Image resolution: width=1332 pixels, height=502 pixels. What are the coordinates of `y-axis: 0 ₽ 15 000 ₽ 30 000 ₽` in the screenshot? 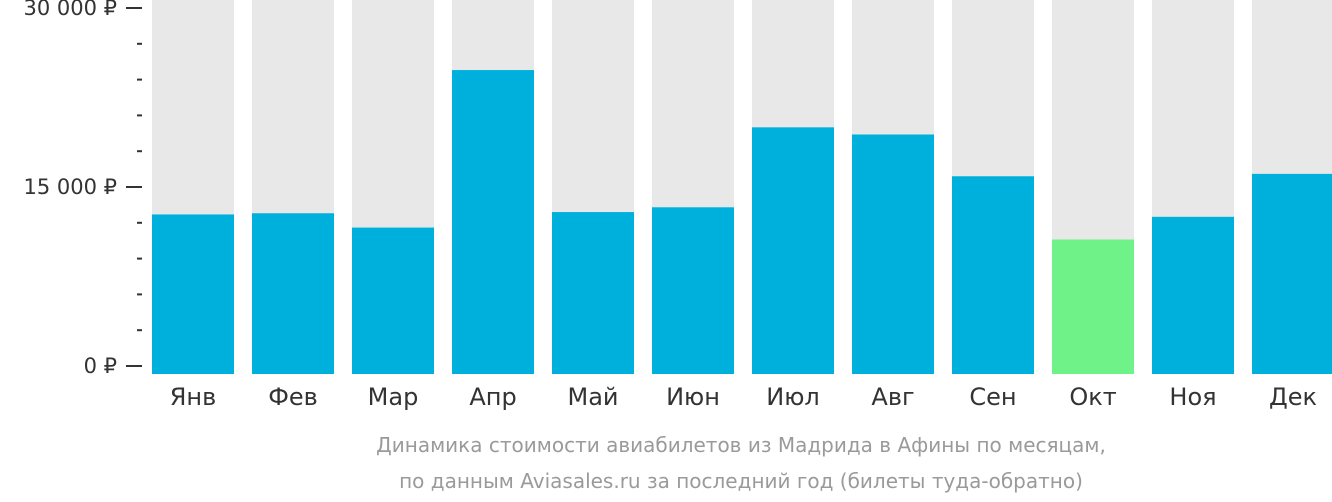 It's located at (82, 189).